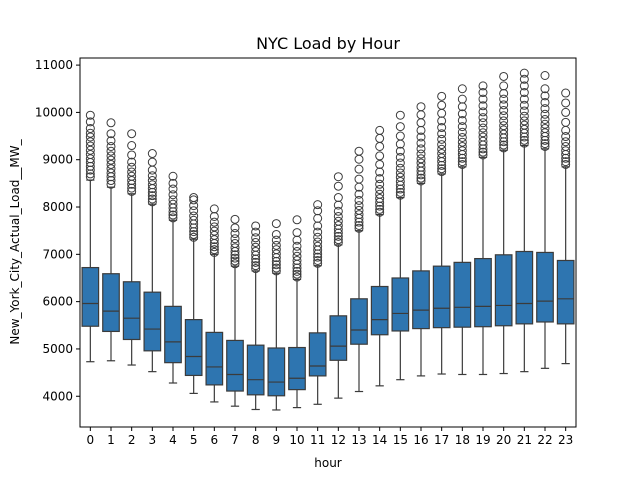 This screenshot has width=640, height=480. Describe the element at coordinates (173, 440) in the screenshot. I see `x-tick-label: 4` at that location.